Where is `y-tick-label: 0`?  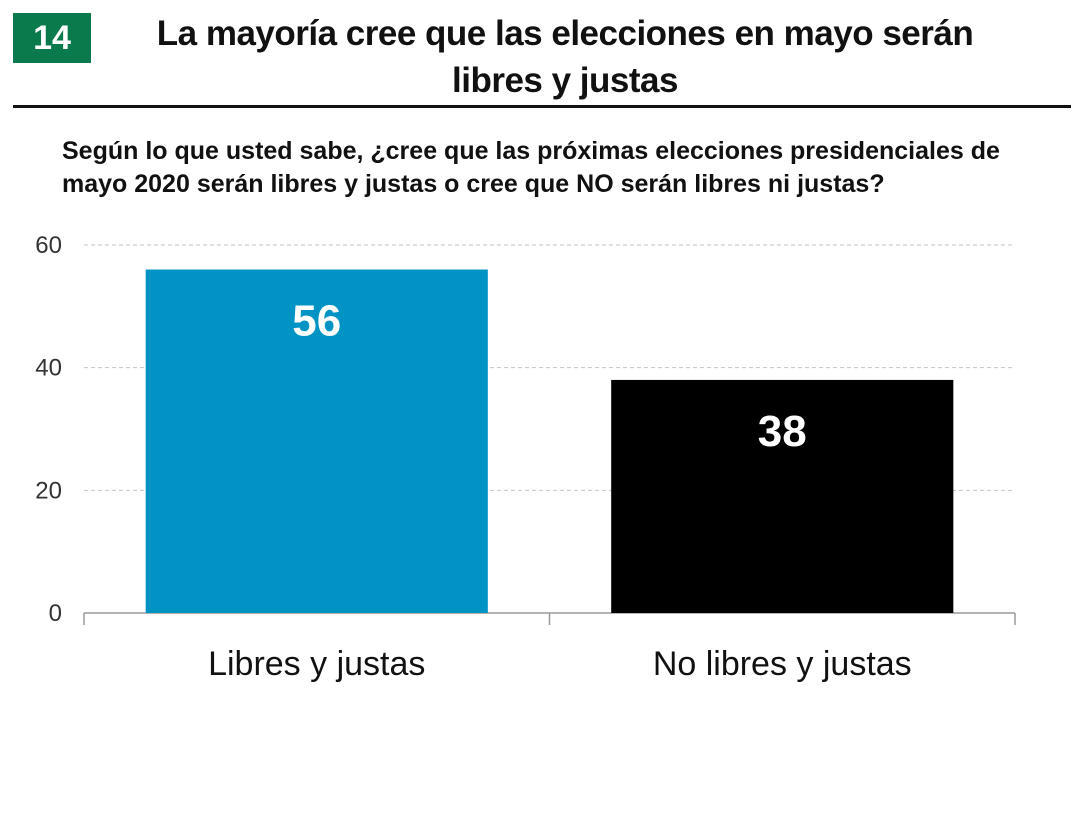 y-tick-label: 0 is located at coordinates (55, 613).